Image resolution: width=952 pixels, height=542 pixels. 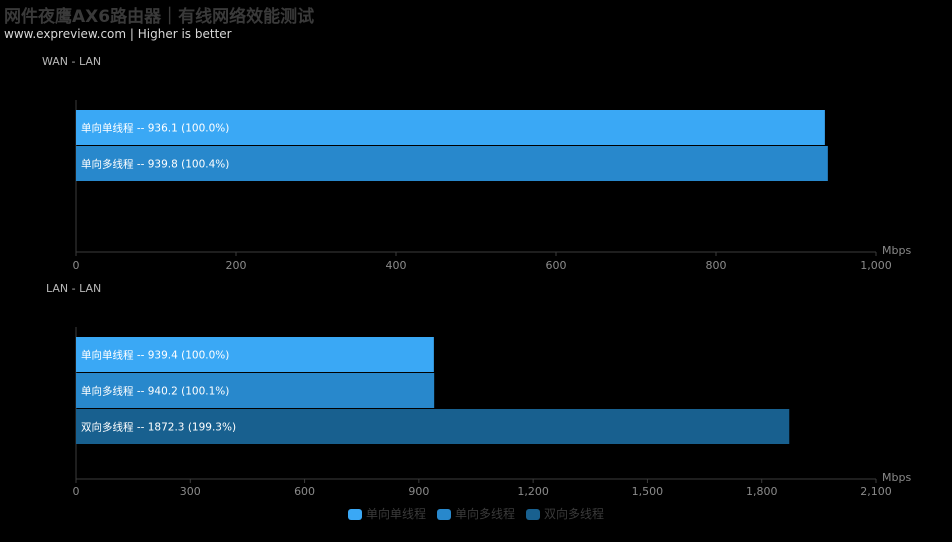 I want to click on bar-data-label: 单向多线程 -- 939.8 (100.4%), so click(x=155, y=164).